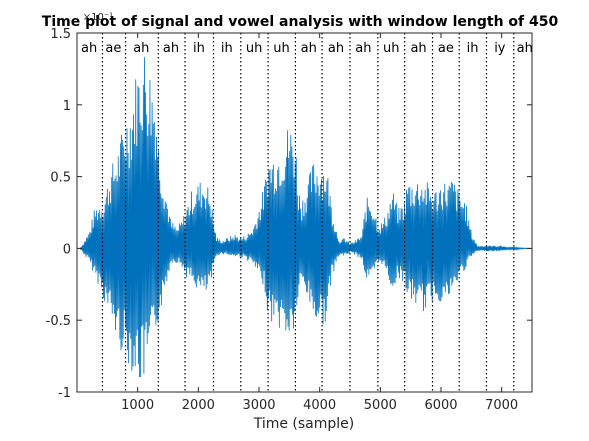 The height and width of the screenshot is (441, 589). I want to click on vowel-labels: ah ae ah ah ih ih uh uh ah ah ah uh ah ae ih iy ah, so click(307, 48).